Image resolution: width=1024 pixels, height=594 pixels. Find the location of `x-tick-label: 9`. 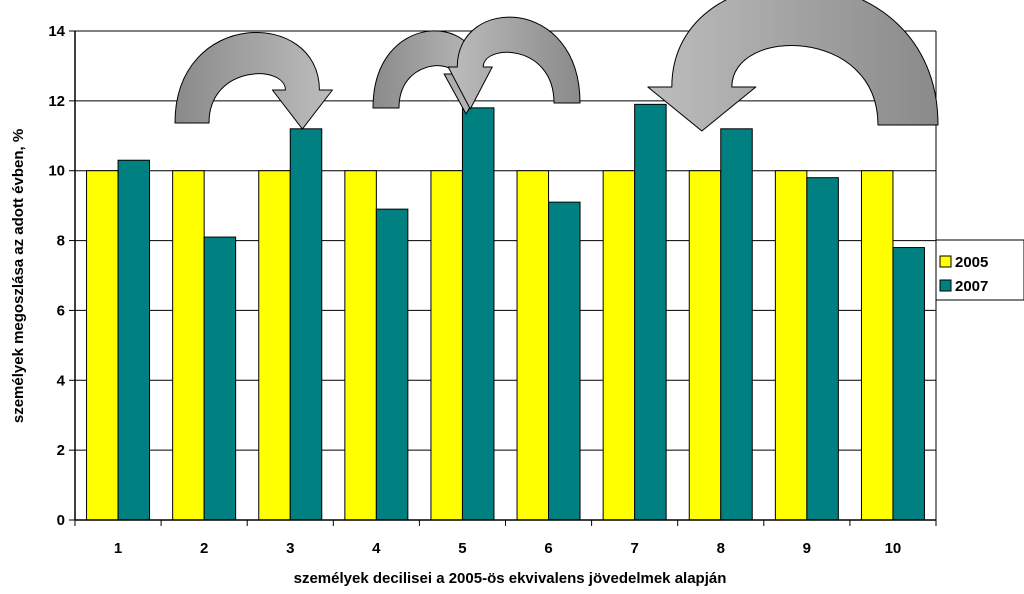

x-tick-label: 9 is located at coordinates (807, 548).